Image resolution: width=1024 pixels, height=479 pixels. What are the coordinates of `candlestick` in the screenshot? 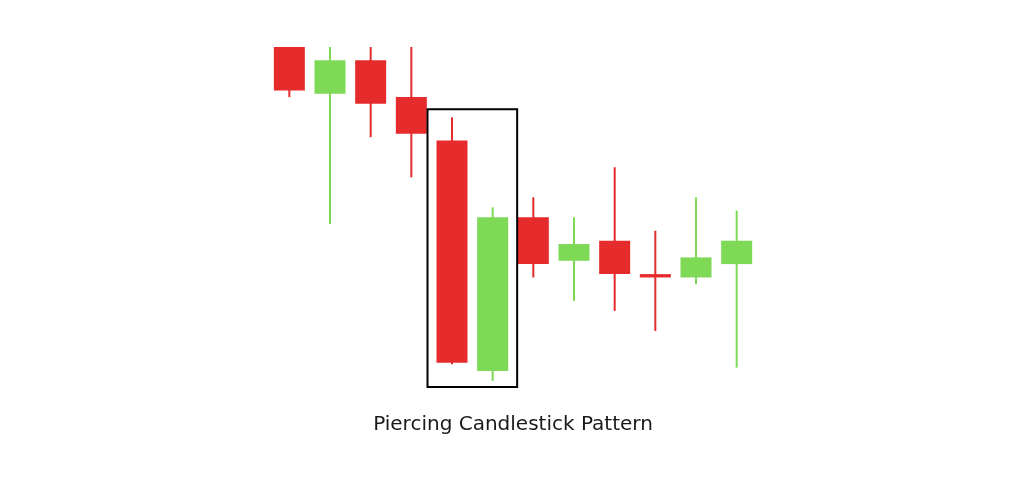 It's located at (737, 289).